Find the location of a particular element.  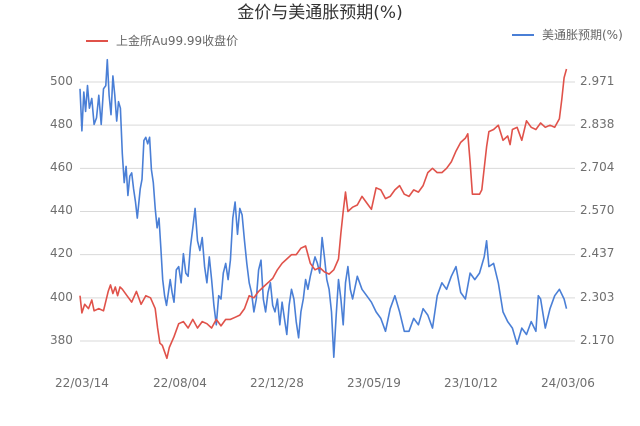

y-left-tick-label: 460 is located at coordinates (61, 167).